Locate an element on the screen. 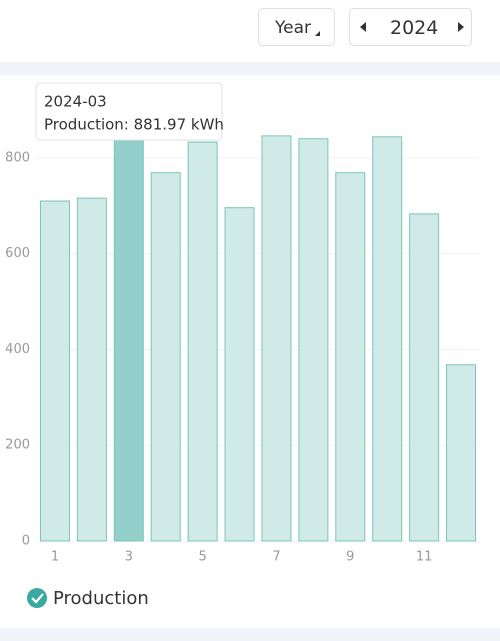 The width and height of the screenshot is (500, 641). x-tick-label: 3 is located at coordinates (129, 557).